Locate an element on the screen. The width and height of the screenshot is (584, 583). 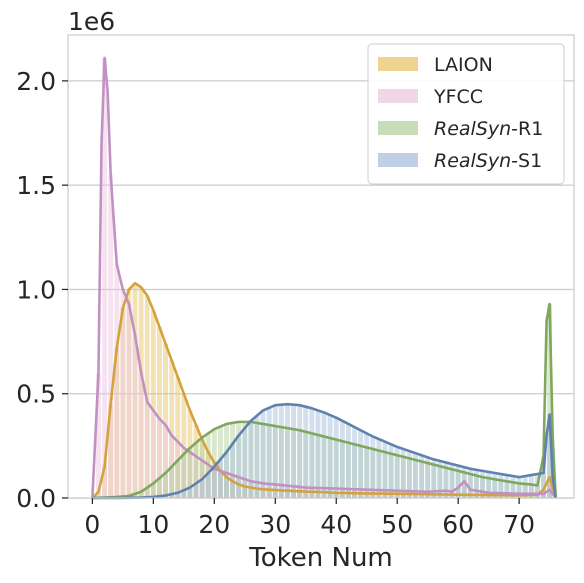
x-tick-label: 0 is located at coordinates (92, 524).